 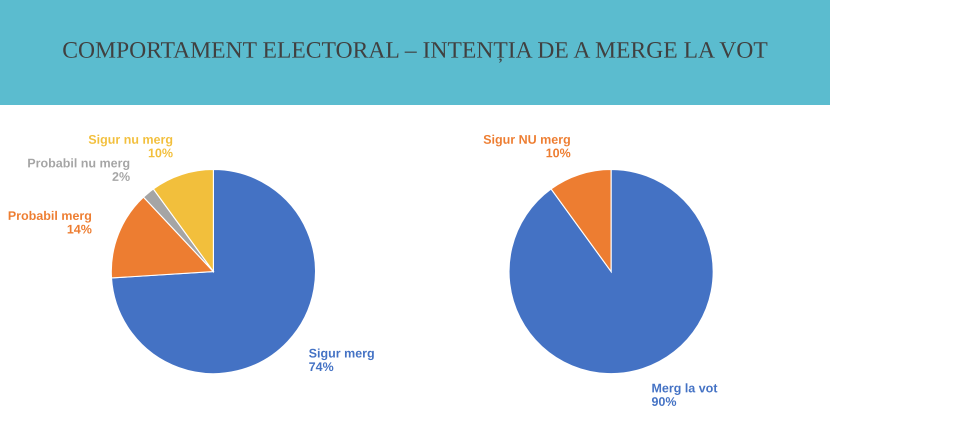 What do you see at coordinates (415, 52) in the screenshot?
I see `chart-title: COMPORTAMENT ELECTORAL – INTENȚIA DE A MERGE LA VOT` at bounding box center [415, 52].